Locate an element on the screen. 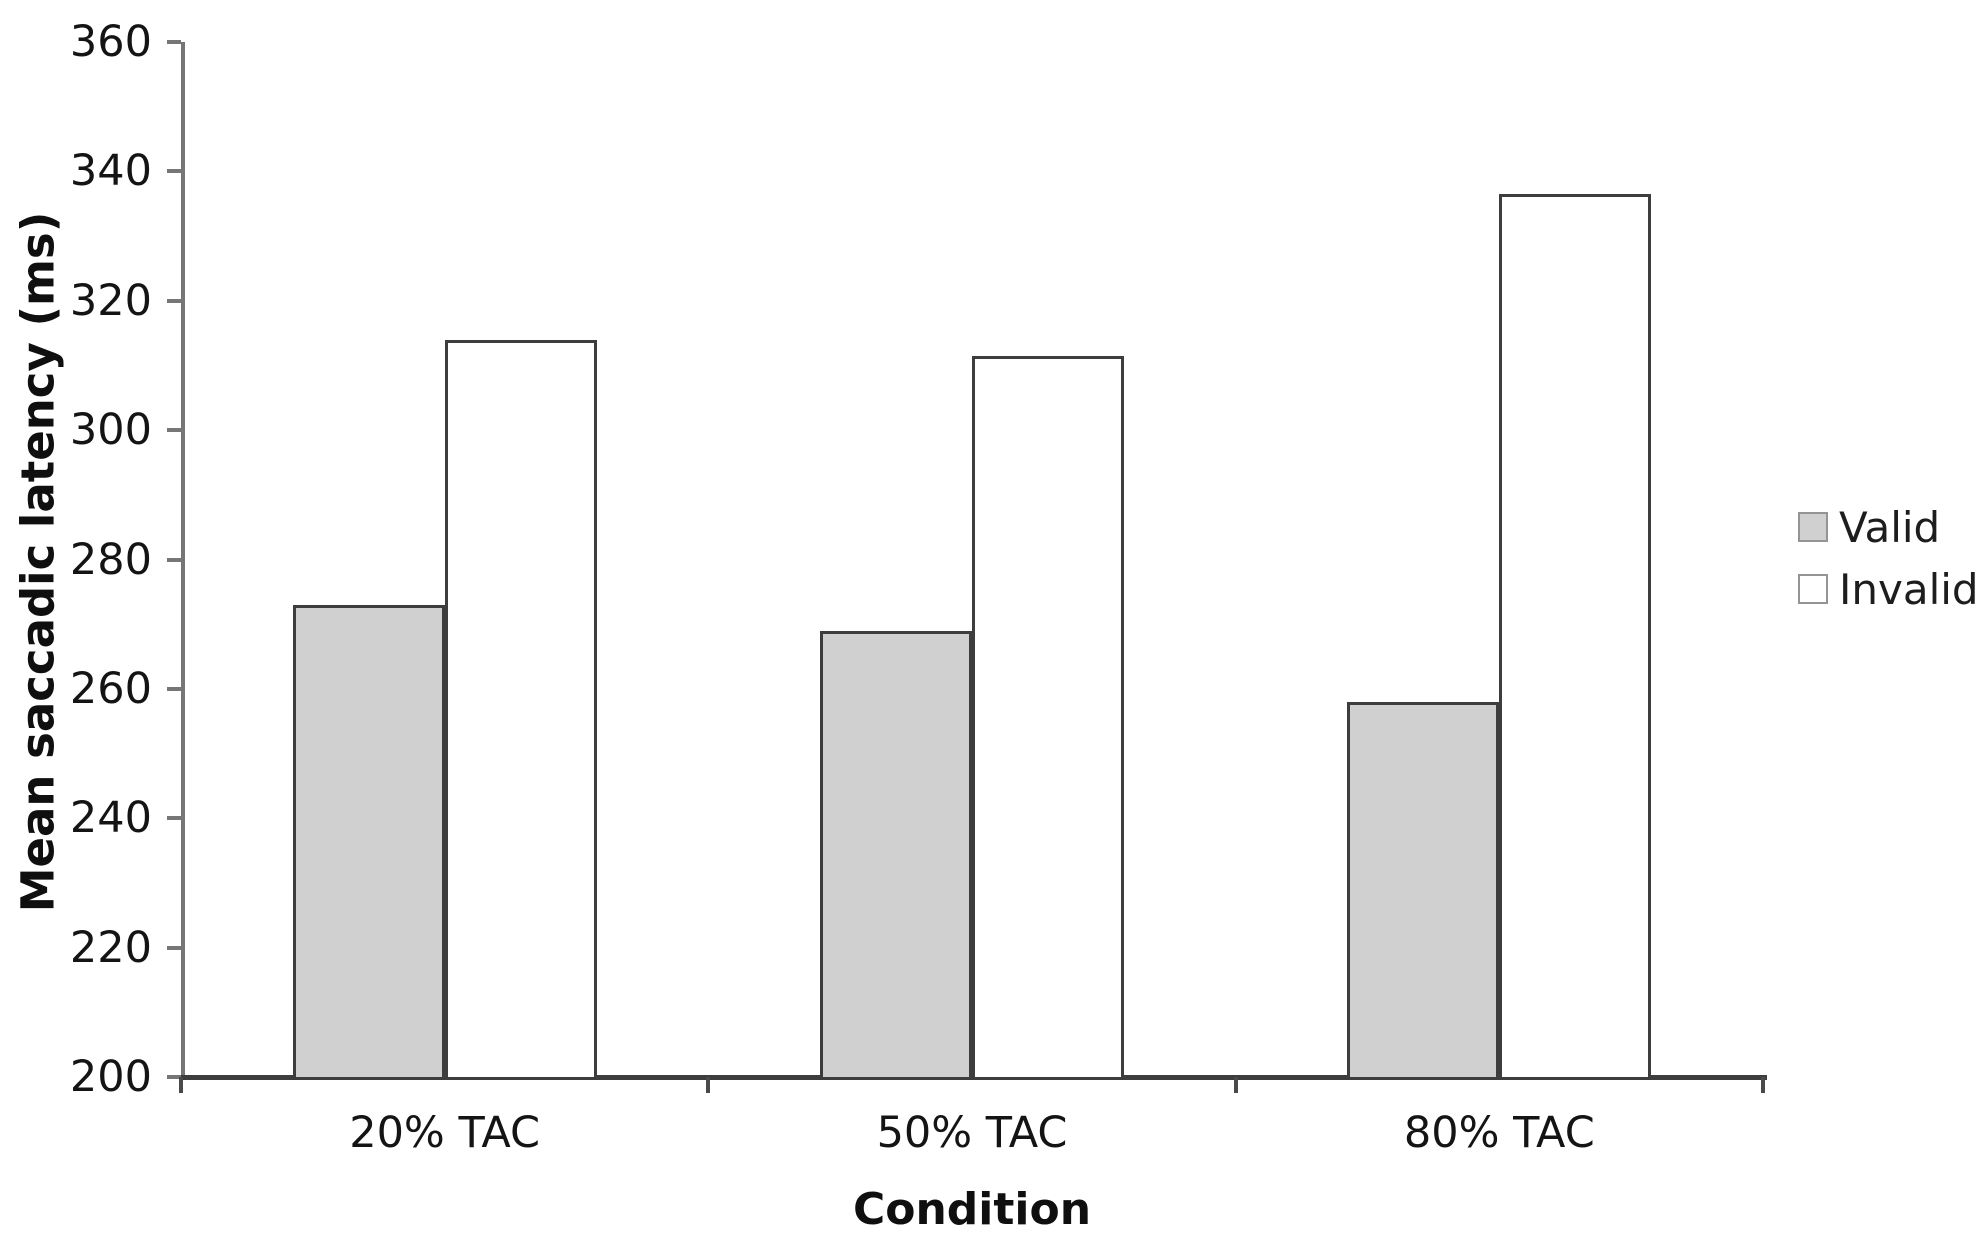 The width and height of the screenshot is (1986, 1247). x-category-label: 20% TAC is located at coordinates (445, 1133).